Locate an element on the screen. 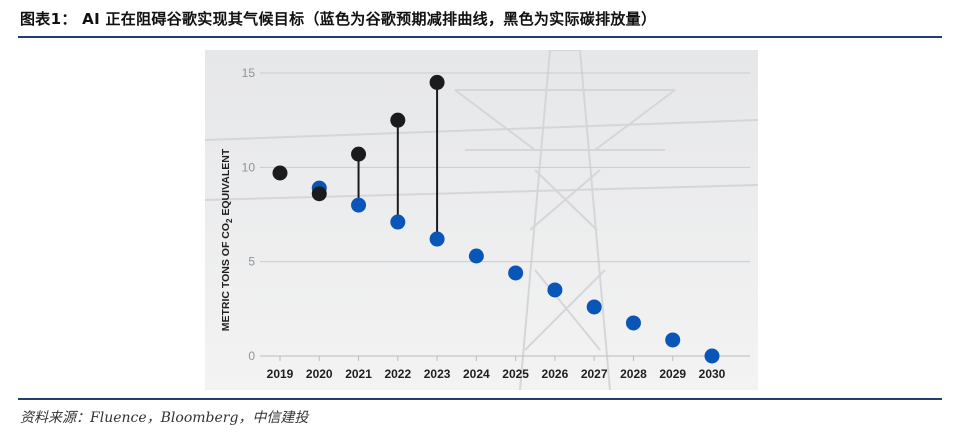  projected-point-2030 is located at coordinates (712, 356).